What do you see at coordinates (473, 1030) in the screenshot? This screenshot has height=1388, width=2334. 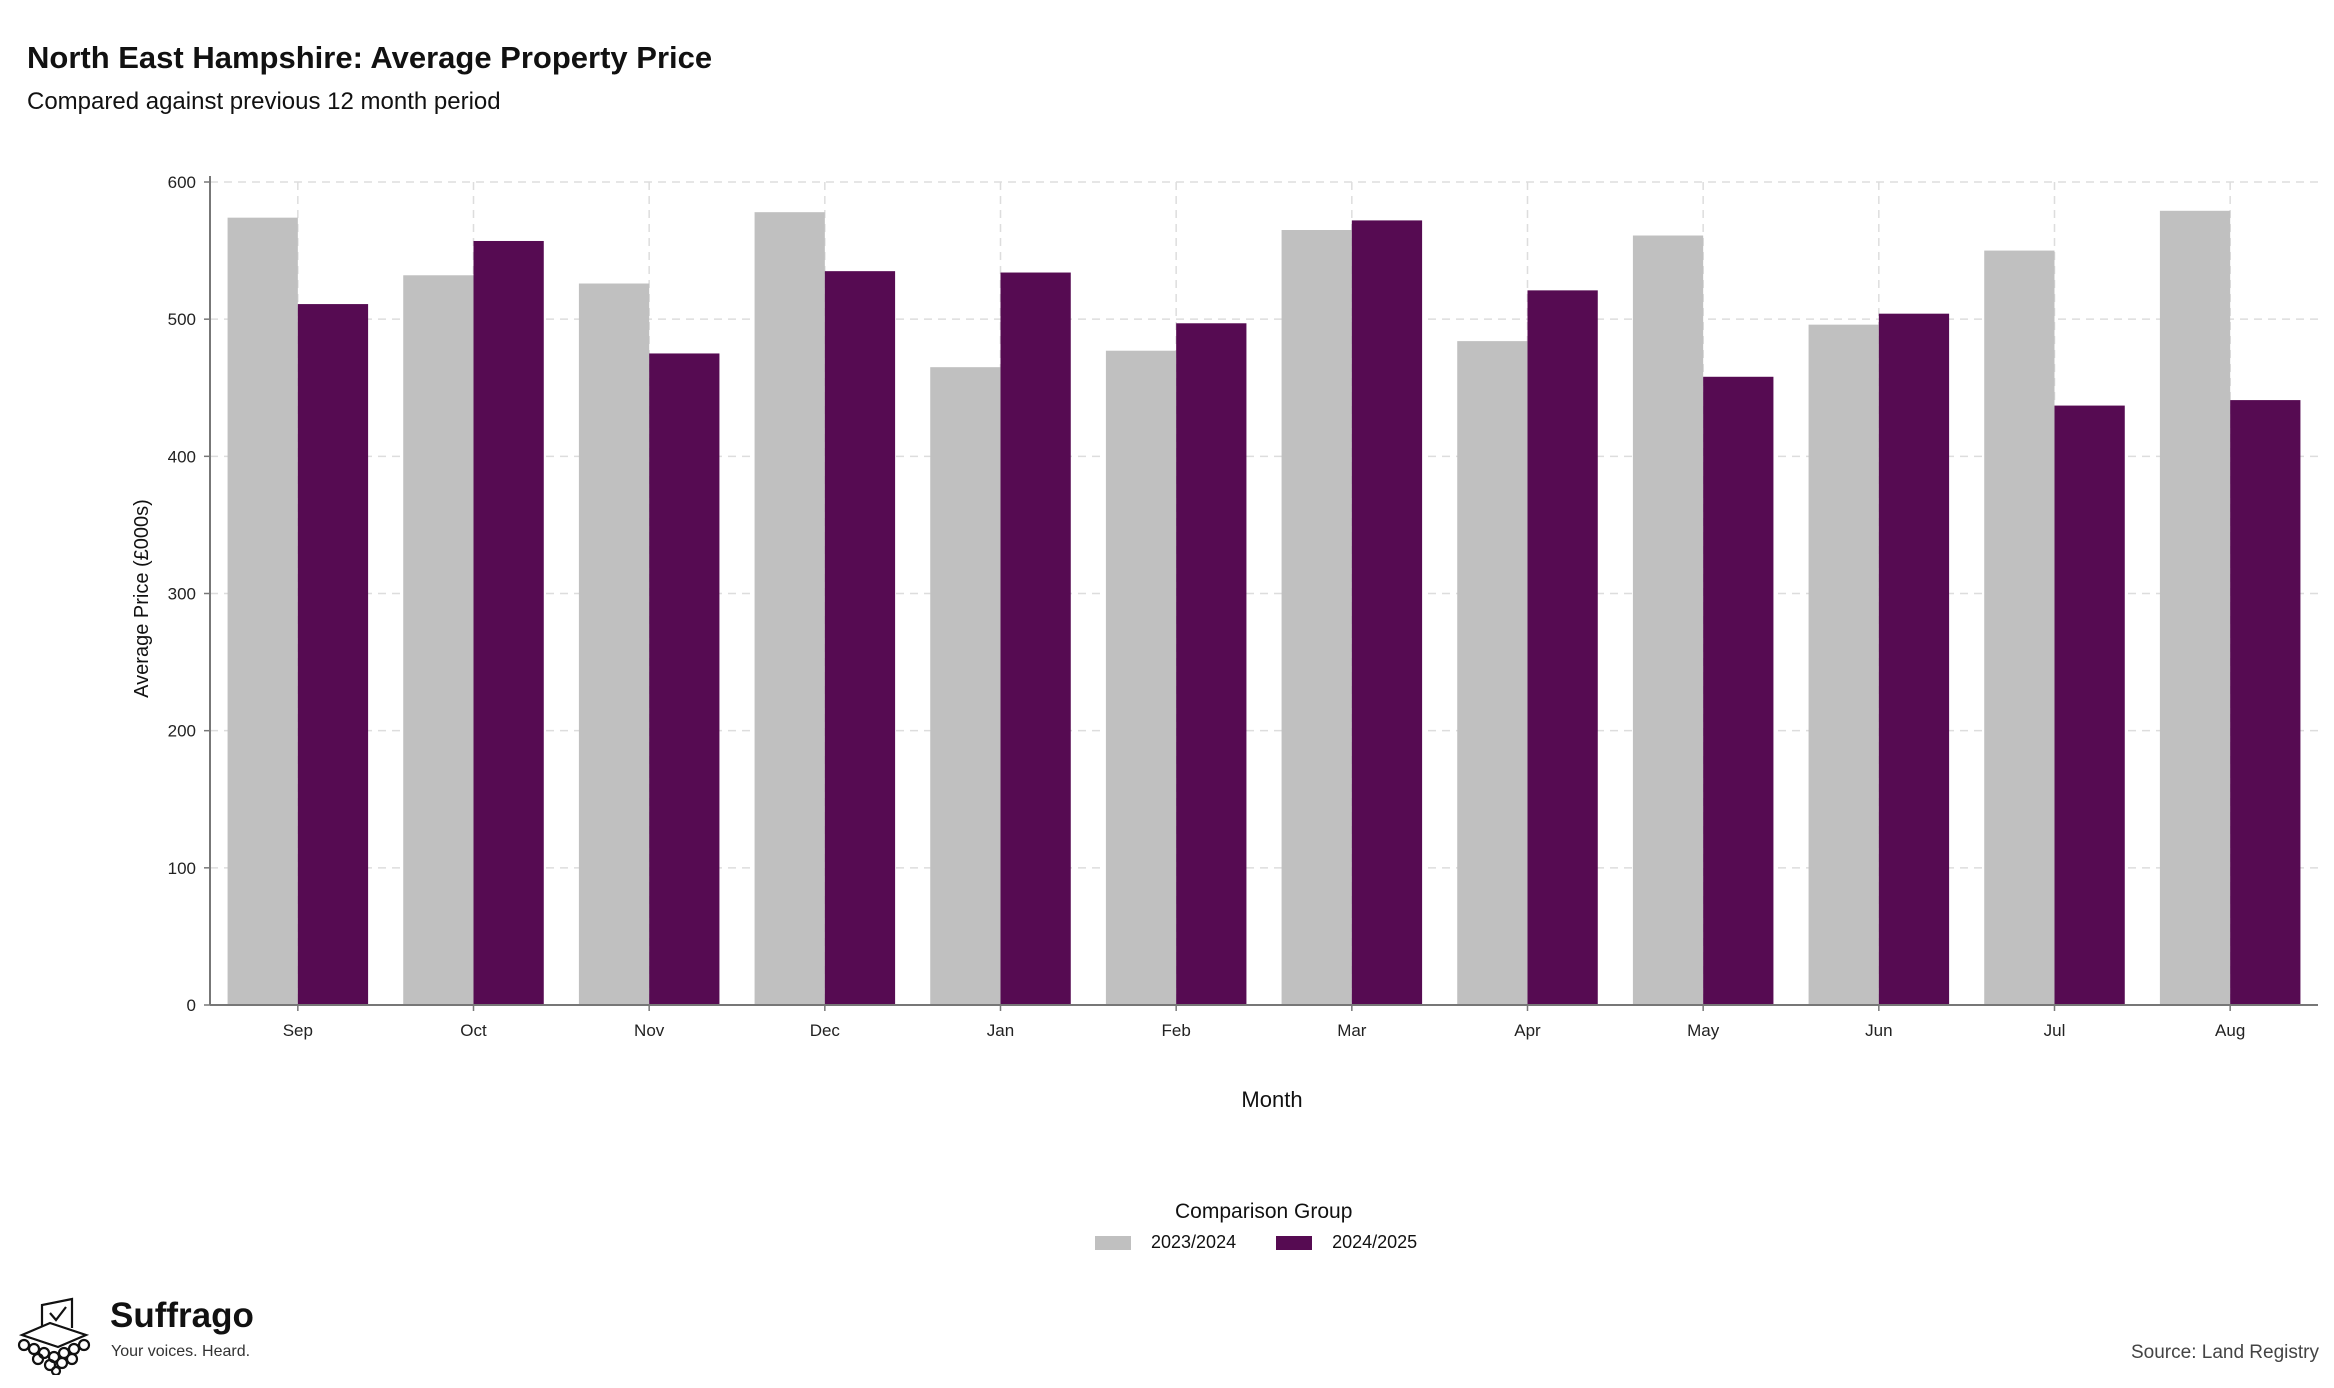 I see `x-tick-label: Oct` at bounding box center [473, 1030].